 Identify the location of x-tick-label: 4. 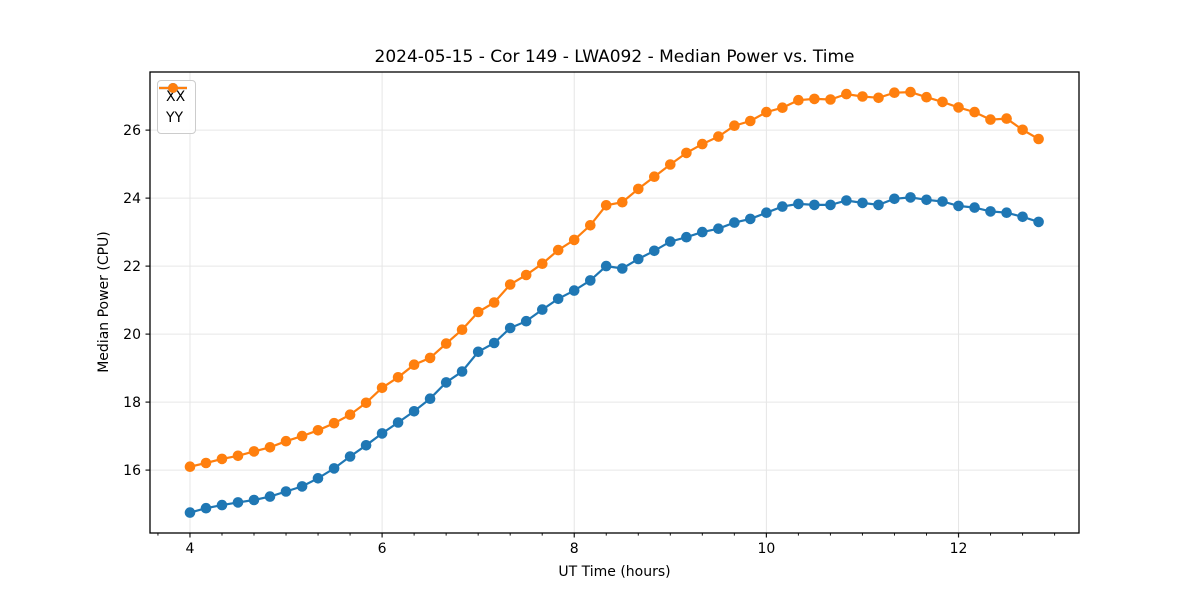
(190, 549).